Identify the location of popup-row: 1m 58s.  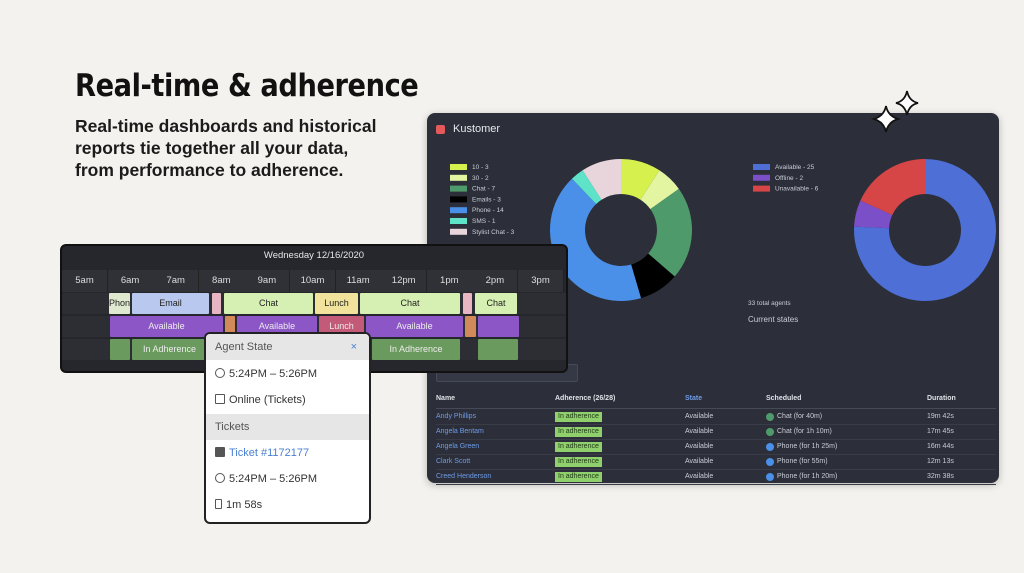
(287, 505).